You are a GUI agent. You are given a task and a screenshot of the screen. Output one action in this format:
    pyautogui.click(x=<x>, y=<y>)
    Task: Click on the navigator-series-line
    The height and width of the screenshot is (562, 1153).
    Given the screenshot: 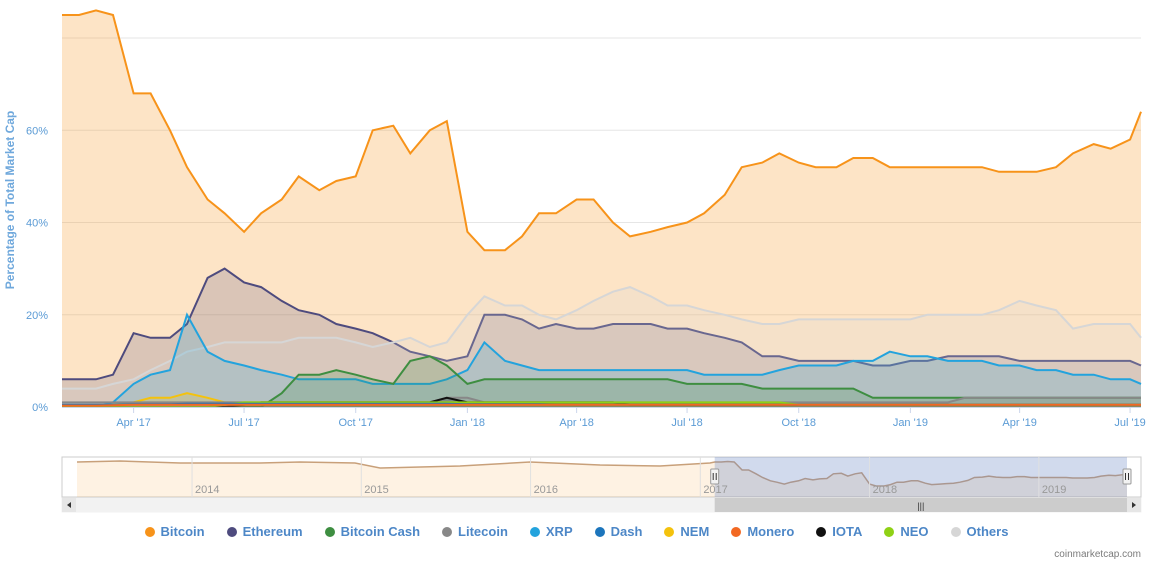 What is the action you would take?
    pyautogui.click(x=602, y=473)
    